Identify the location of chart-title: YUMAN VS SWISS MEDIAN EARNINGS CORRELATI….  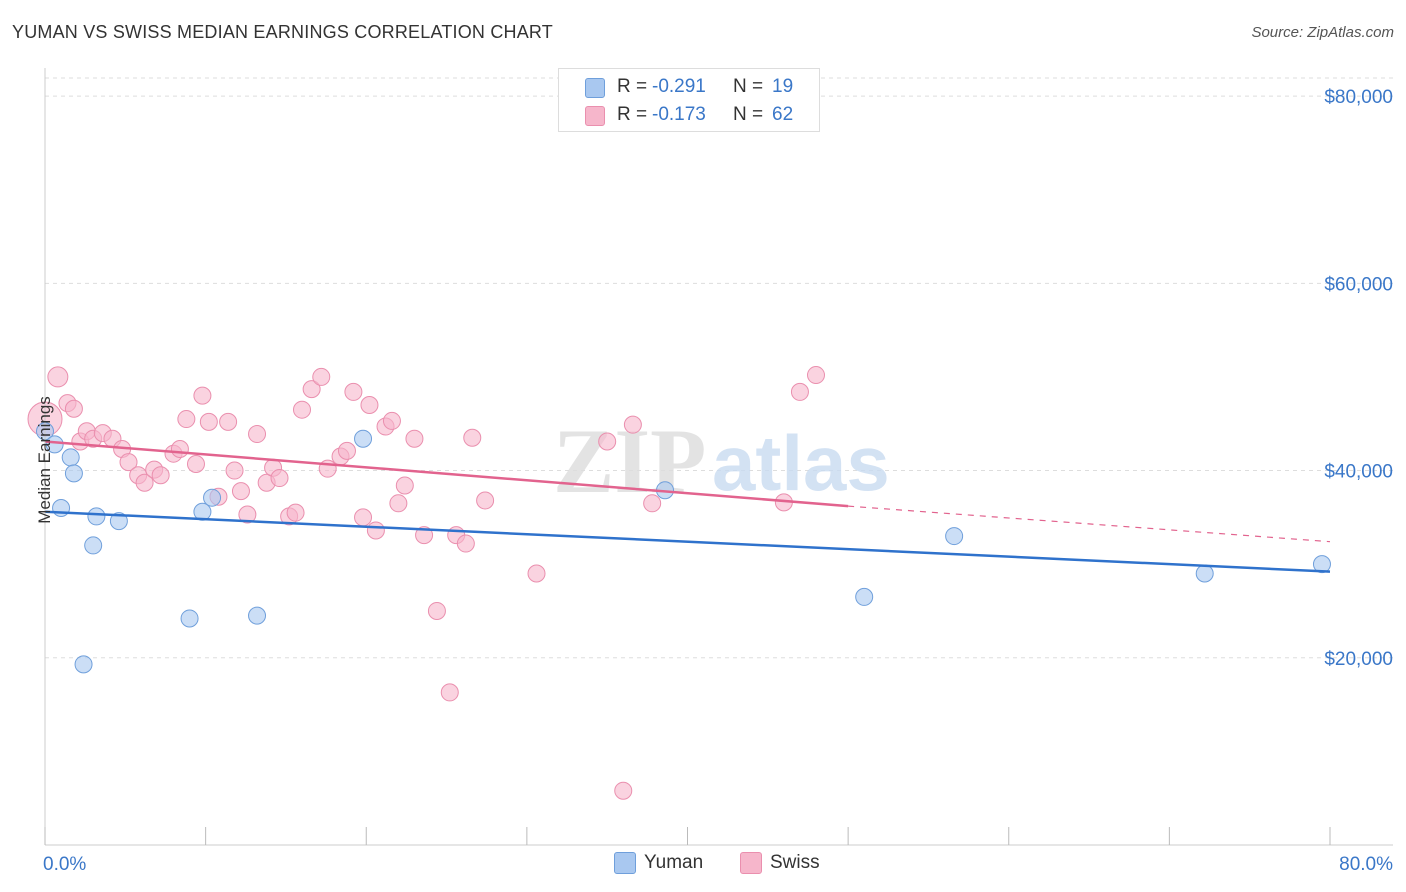
(283, 32).